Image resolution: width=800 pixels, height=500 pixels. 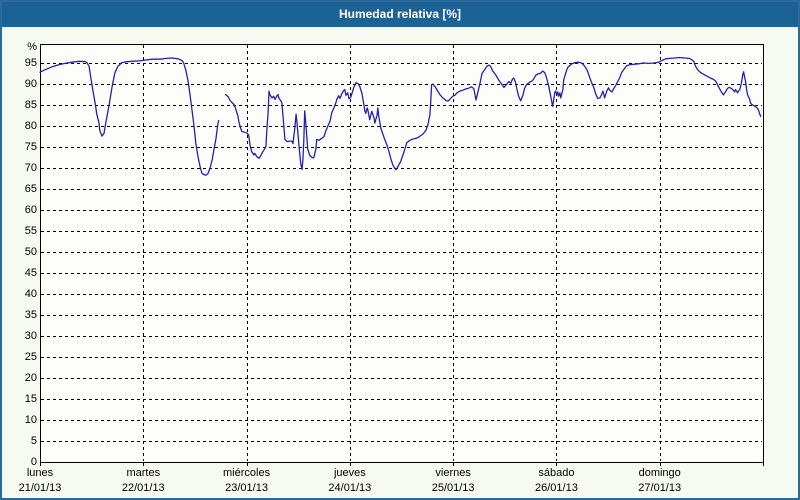 What do you see at coordinates (30, 168) in the screenshot?
I see `y-axis-tick-label: 70` at bounding box center [30, 168].